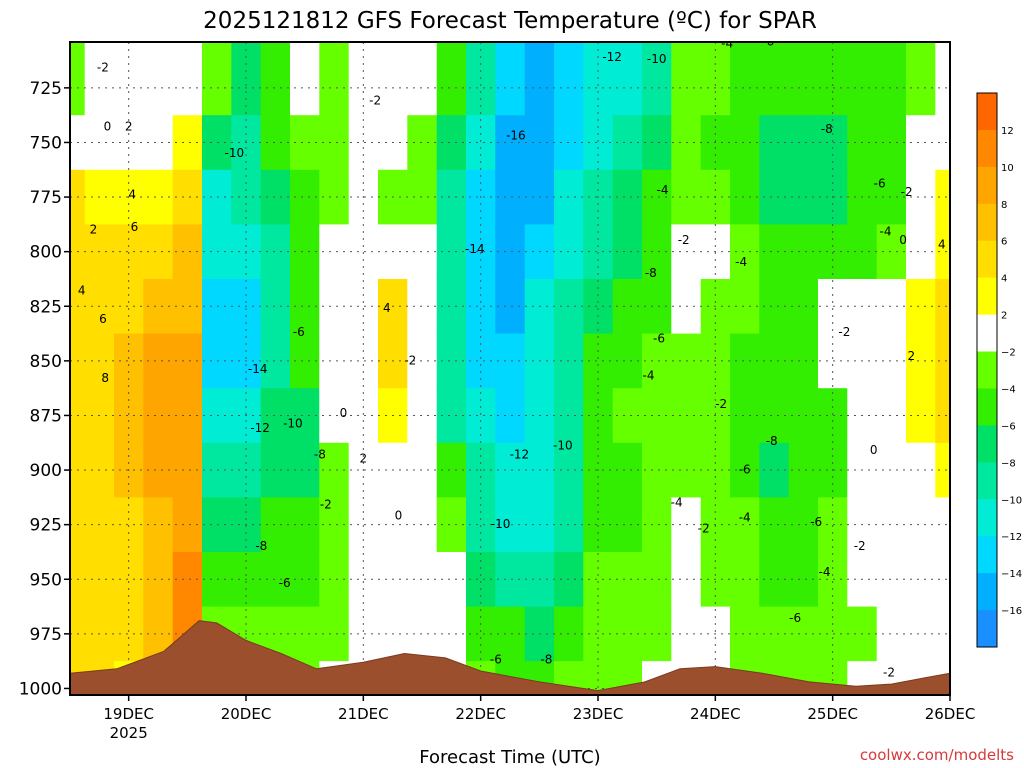 Image resolution: width=1024 pixels, height=768 pixels. I want to click on colorbar-label: 10, so click(1007, 168).